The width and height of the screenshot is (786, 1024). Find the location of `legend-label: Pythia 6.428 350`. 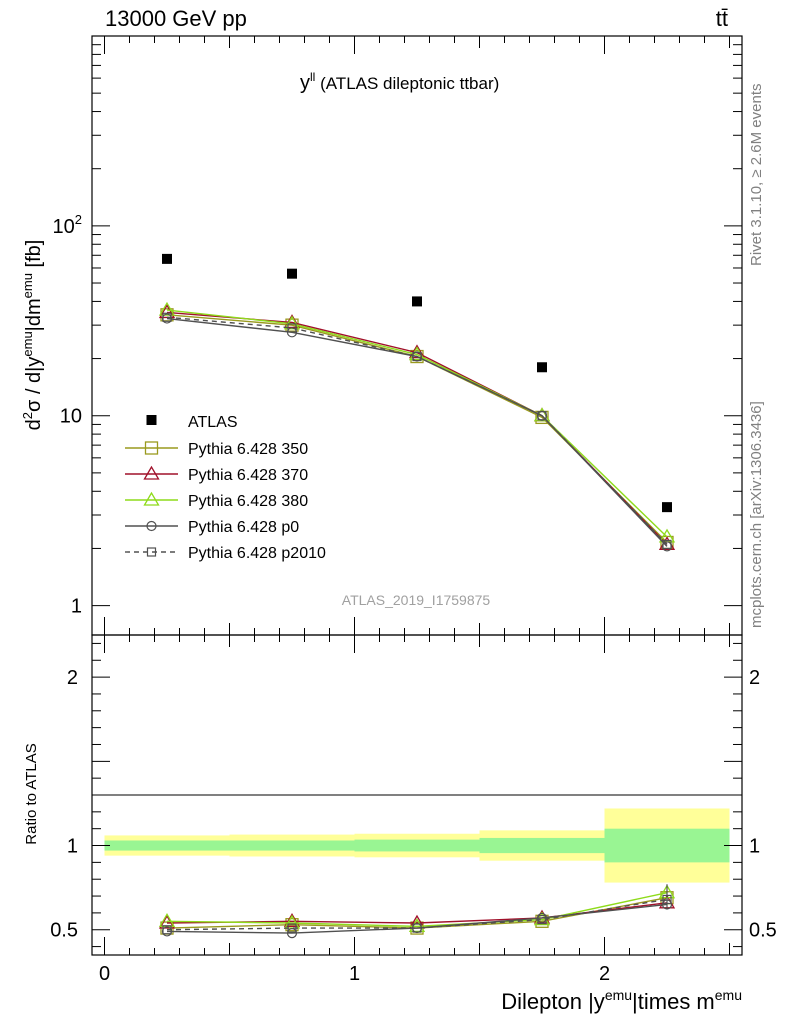

legend-label: Pythia 6.428 350 is located at coordinates (248, 449).